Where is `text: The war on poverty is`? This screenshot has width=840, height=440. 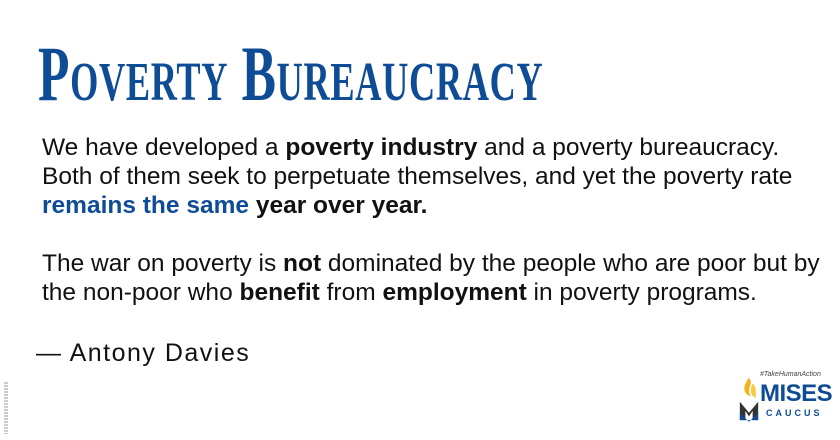
text: The war on poverty is is located at coordinates (163, 264).